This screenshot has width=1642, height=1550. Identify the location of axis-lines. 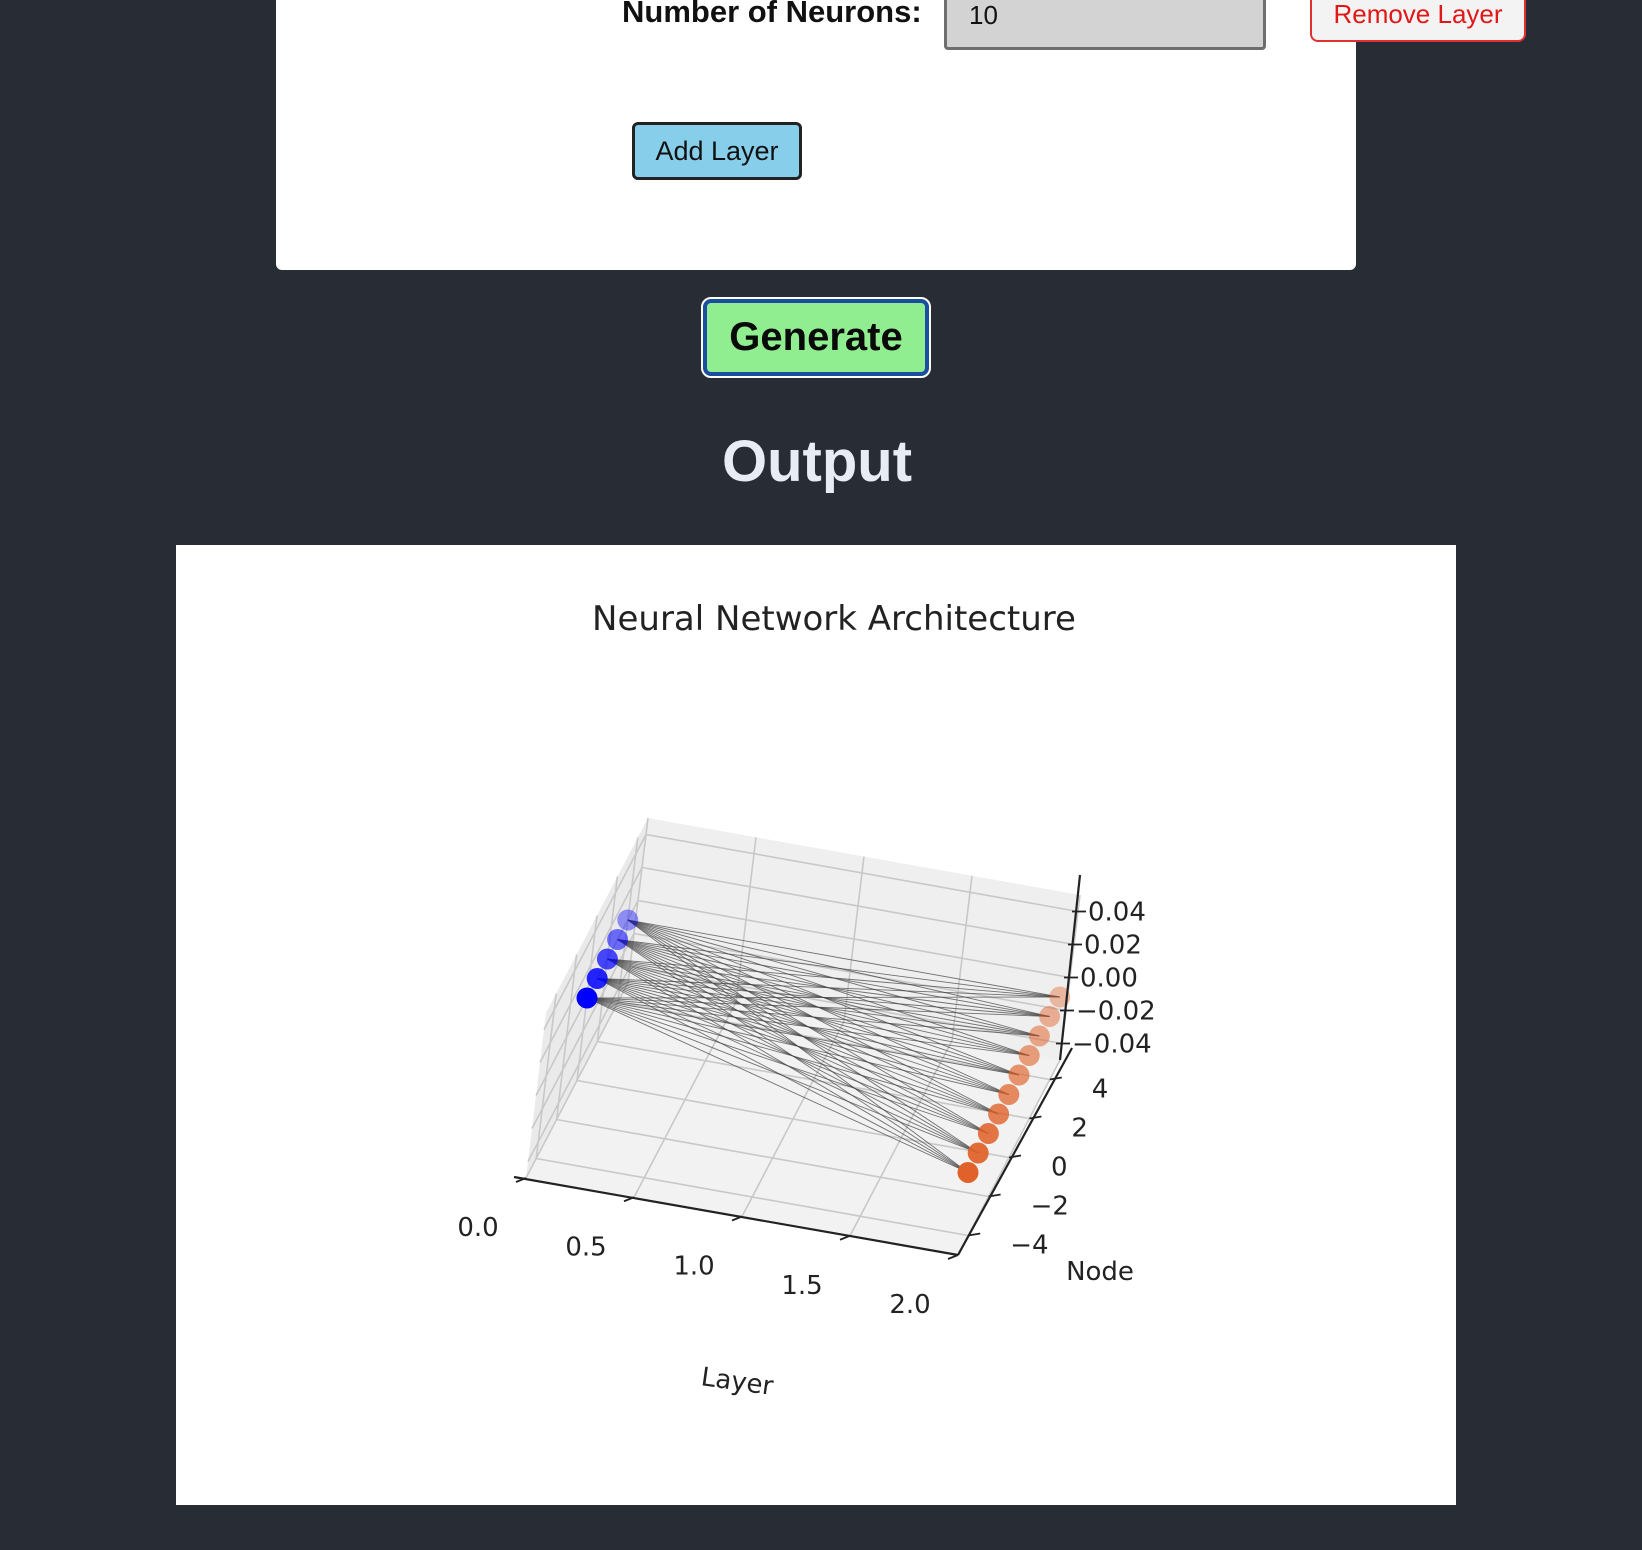
(797, 1065).